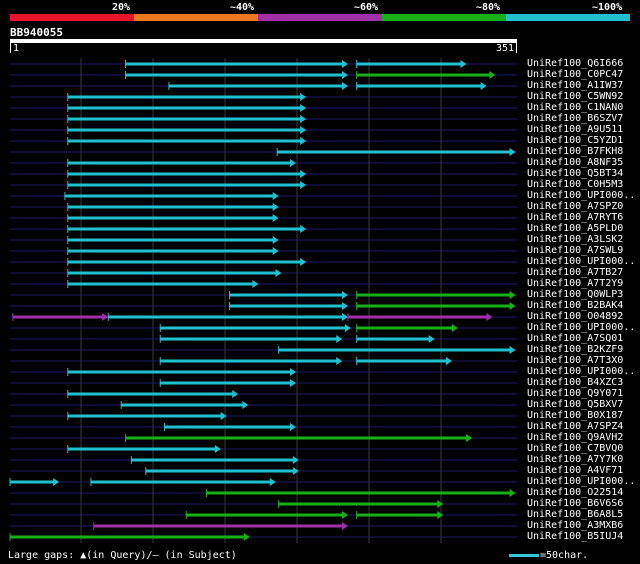 This screenshot has height=564, width=640. What do you see at coordinates (575, 118) in the screenshot?
I see `hit-label: UniRef100_B6SZV7` at bounding box center [575, 118].